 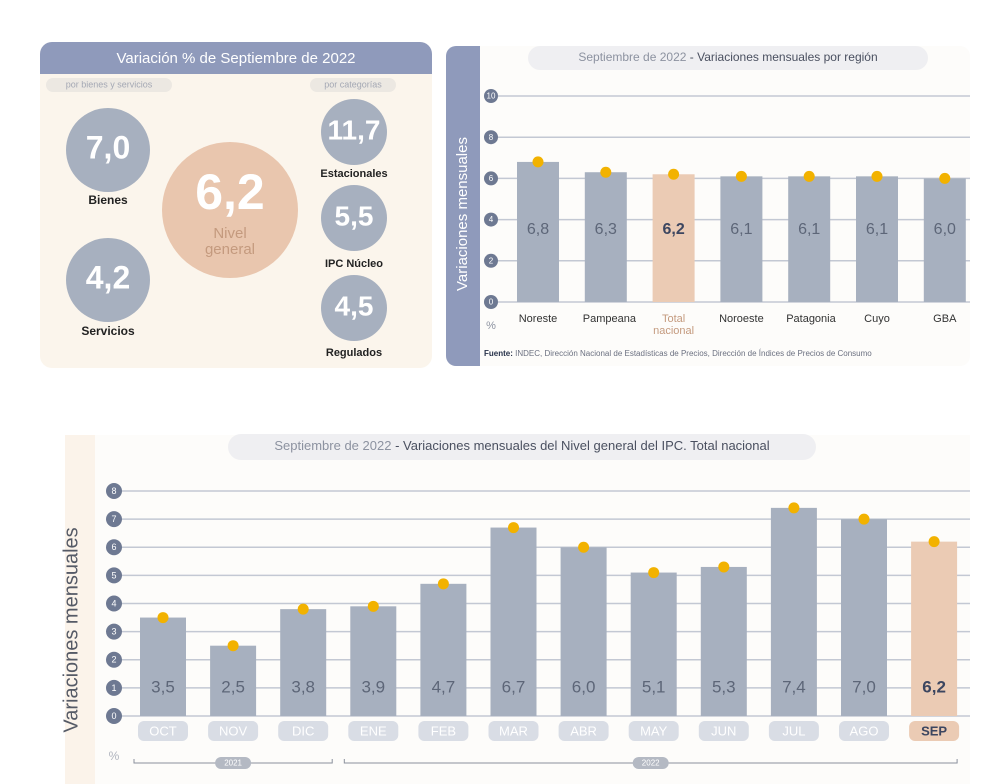 I want to click on x-tick-label: FEB, so click(x=443, y=730).